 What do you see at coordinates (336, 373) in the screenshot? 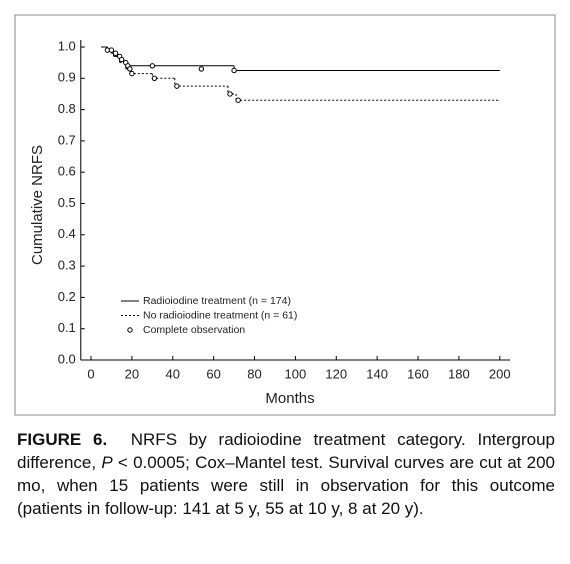
I see `x-tick-label: 120` at bounding box center [336, 373].